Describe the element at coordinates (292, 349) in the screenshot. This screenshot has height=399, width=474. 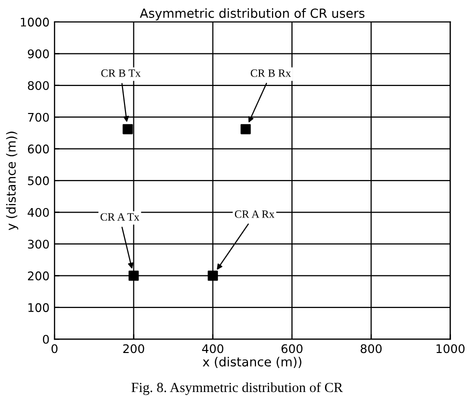
I see `x-tick-label: 600` at that location.